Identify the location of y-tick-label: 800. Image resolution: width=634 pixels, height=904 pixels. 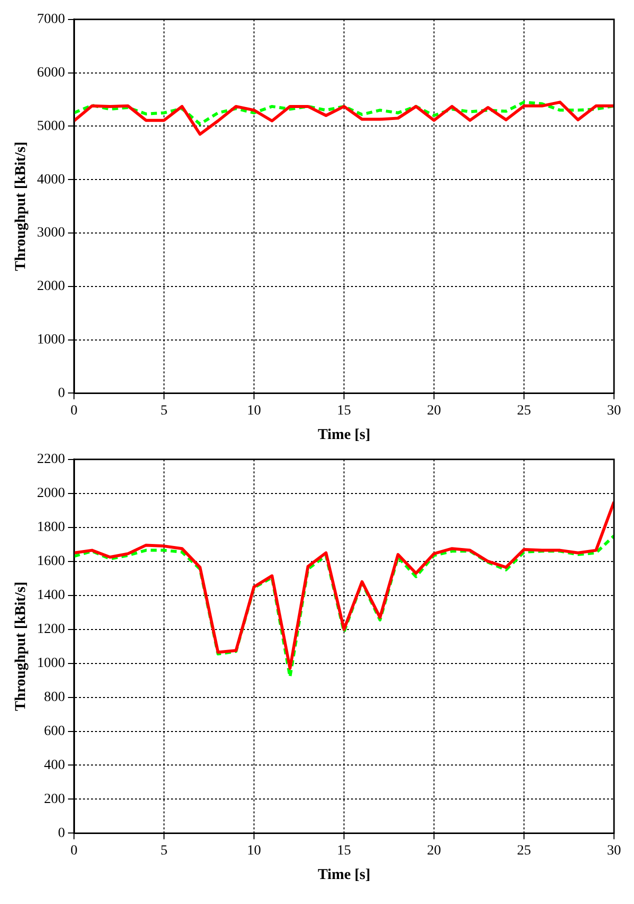
(54, 697).